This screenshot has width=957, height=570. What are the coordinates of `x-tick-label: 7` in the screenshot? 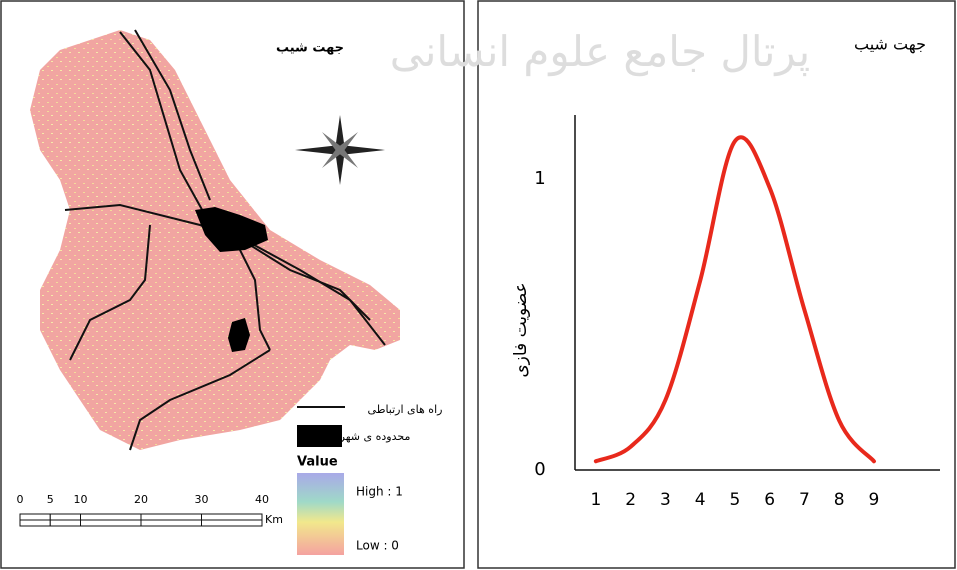 It's located at (804, 500).